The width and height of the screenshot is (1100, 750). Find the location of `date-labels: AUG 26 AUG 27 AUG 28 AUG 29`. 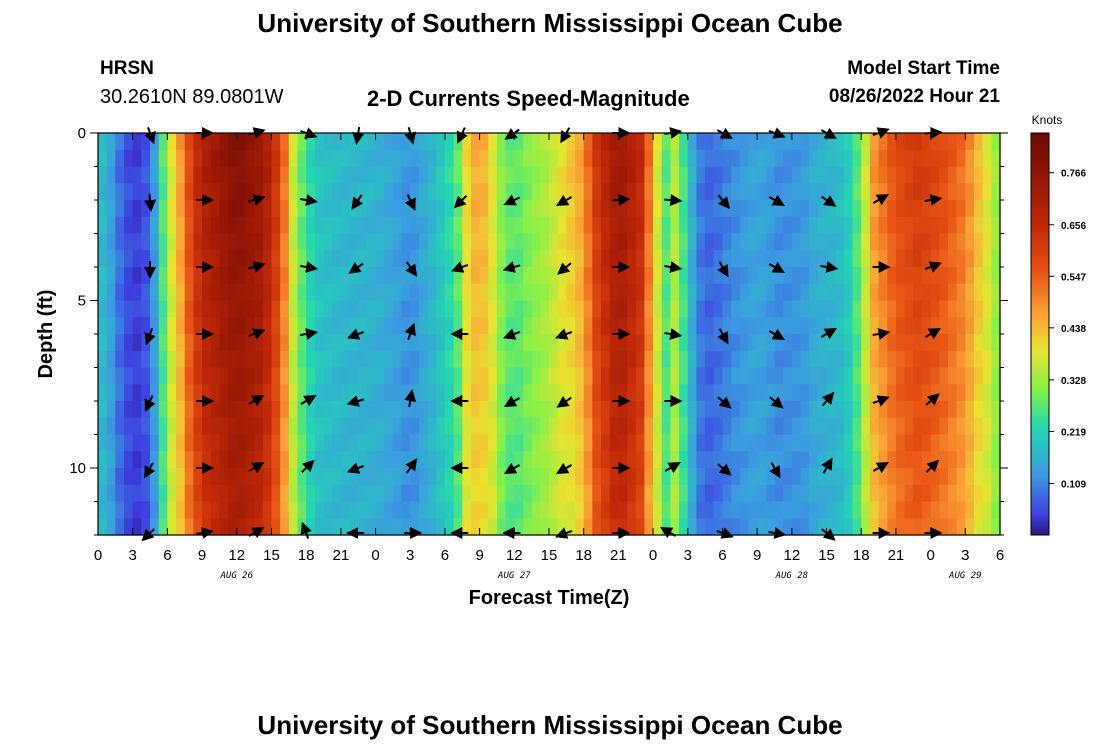

date-labels: AUG 26 AUG 27 AUG 28 AUG 29 is located at coordinates (601, 576).